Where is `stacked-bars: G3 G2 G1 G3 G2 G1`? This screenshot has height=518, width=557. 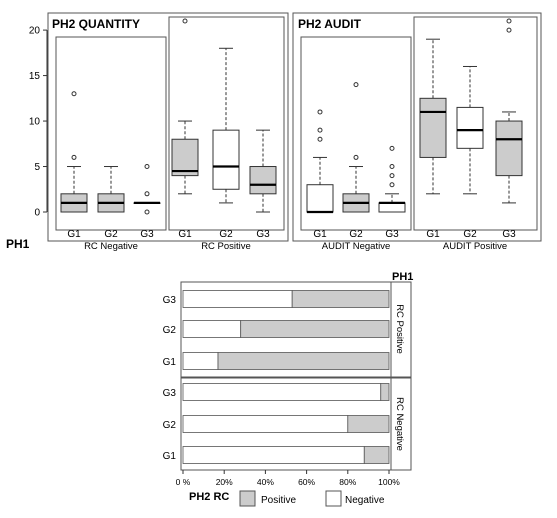
stacked-bars: G3 G2 G1 G3 G2 G1 is located at coordinates (276, 377).